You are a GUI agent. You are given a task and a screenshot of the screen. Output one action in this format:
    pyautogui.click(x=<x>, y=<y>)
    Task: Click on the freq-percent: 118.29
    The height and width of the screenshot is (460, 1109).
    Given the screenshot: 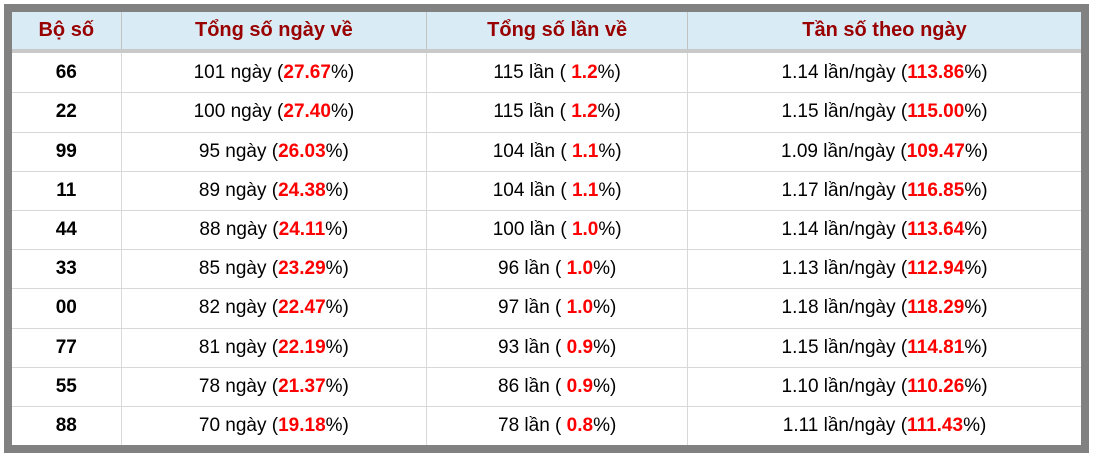 What is the action you would take?
    pyautogui.click(x=936, y=308)
    